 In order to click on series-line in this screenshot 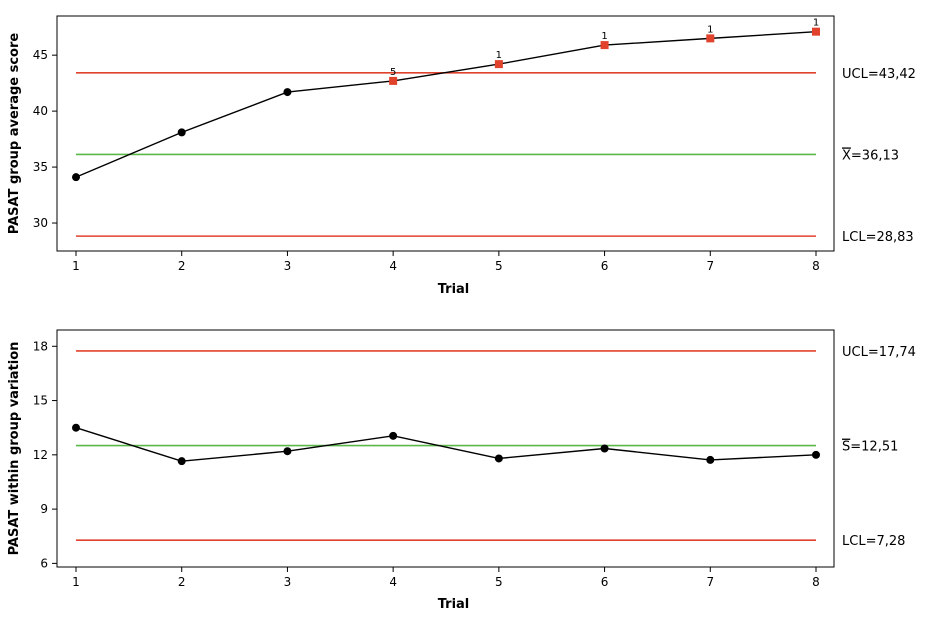, I will do `click(446, 444)`.